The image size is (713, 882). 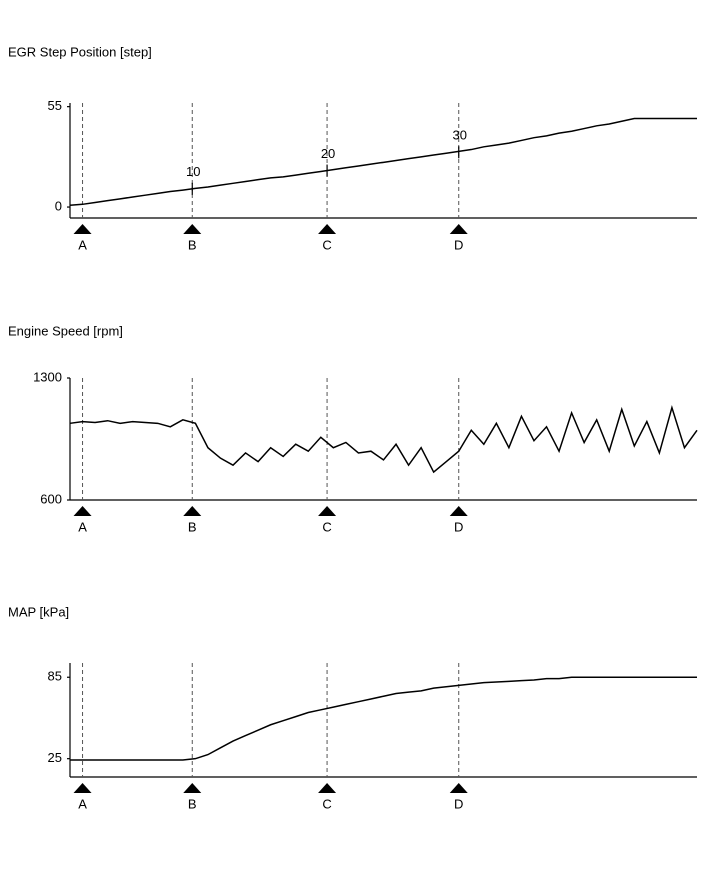 What do you see at coordinates (55, 676) in the screenshot?
I see `y-tick-label: 85` at bounding box center [55, 676].